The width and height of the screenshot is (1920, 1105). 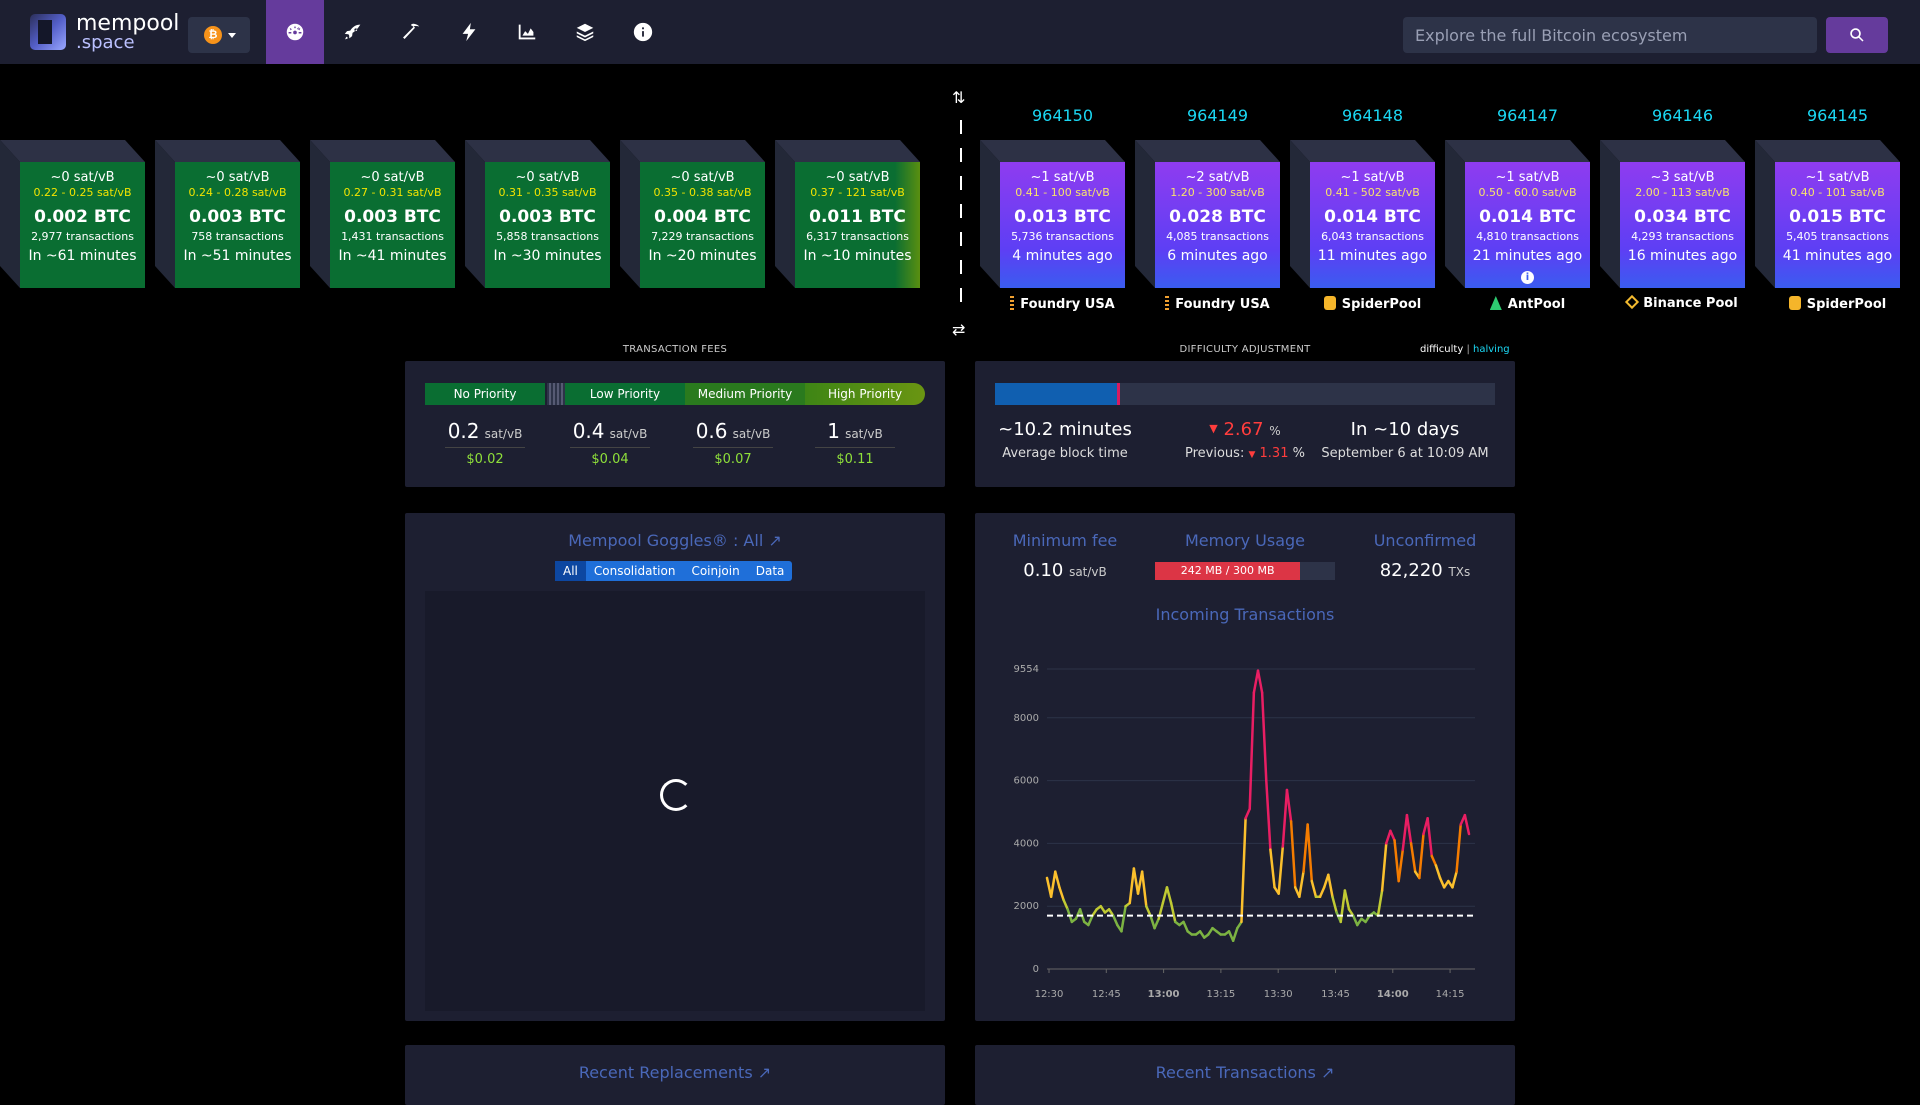 I want to click on block-median-fee: ~3 sat/vB, so click(x=1682, y=177).